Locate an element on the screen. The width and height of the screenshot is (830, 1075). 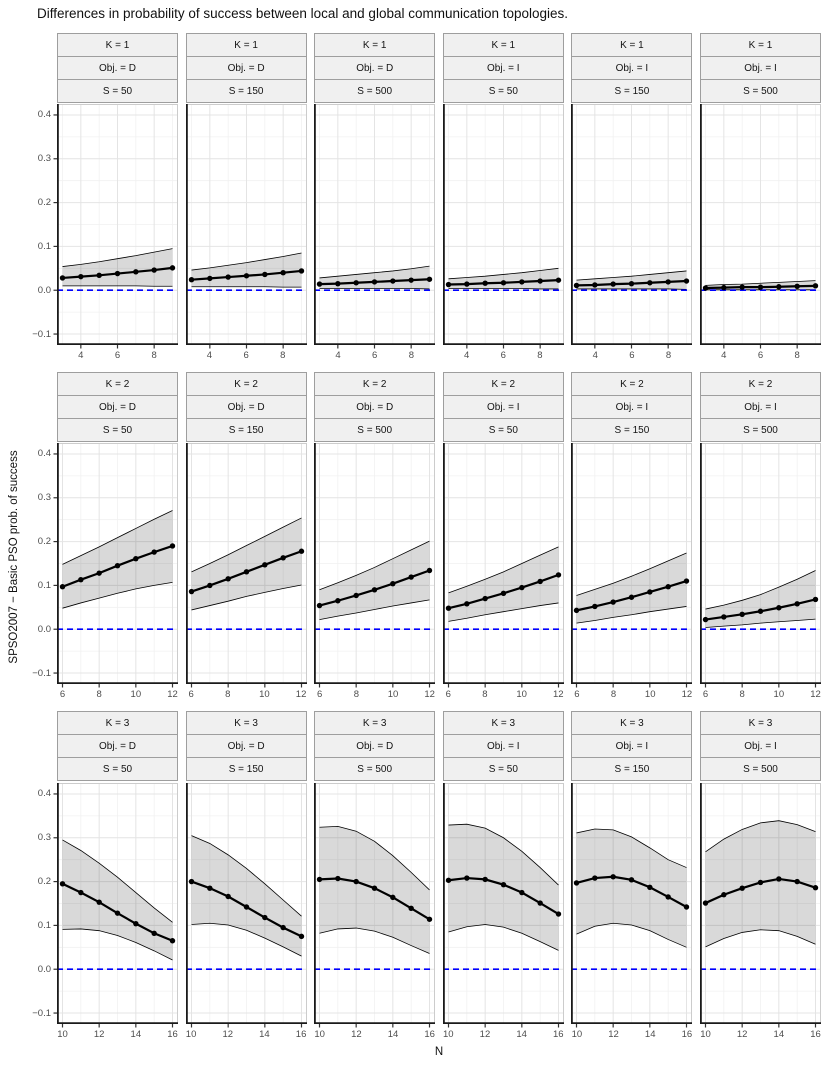
x-tick-label: 14 is located at coordinates (521, 1034).